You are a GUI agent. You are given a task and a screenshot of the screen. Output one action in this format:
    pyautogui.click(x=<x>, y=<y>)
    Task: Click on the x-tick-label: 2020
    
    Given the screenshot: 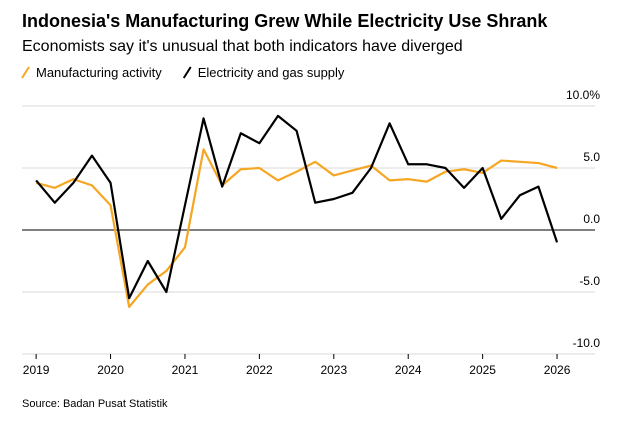 What is the action you would take?
    pyautogui.click(x=110, y=370)
    